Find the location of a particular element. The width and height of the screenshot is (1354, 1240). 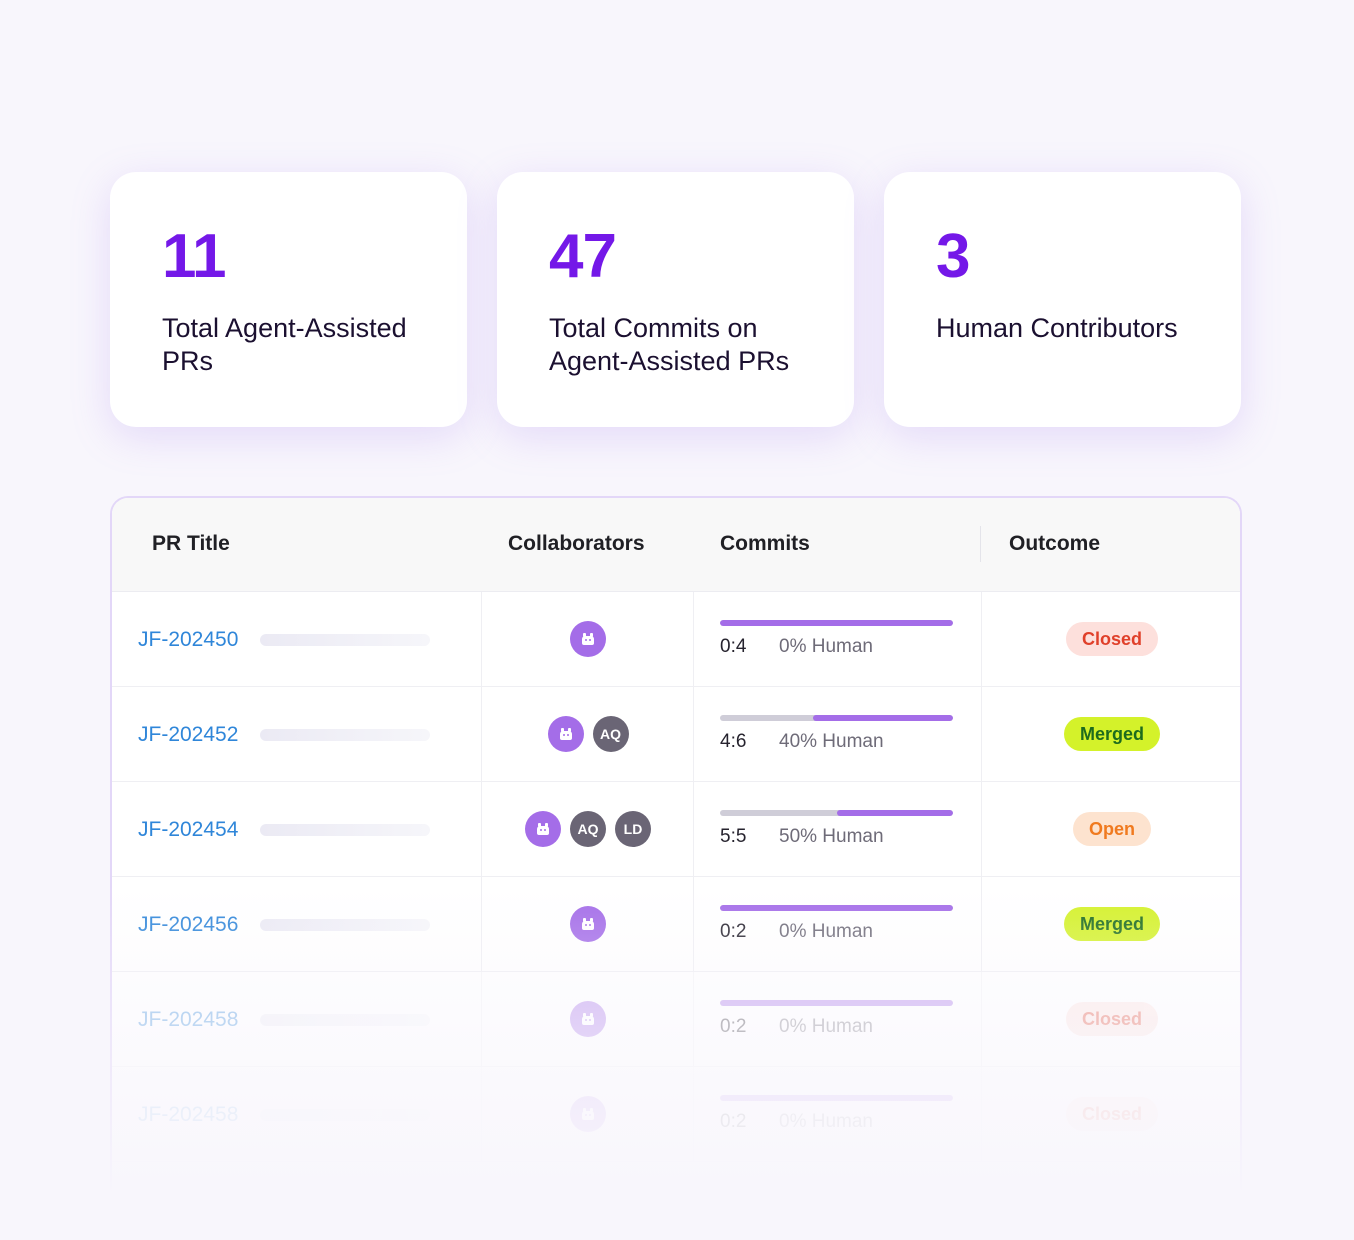

outcome-badge: Open is located at coordinates (1111, 829).